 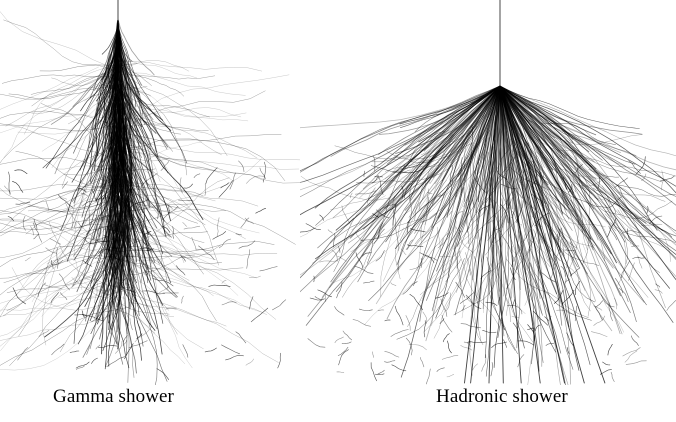 I want to click on hadronic-shower-caption: Hadronic shower, so click(x=502, y=396).